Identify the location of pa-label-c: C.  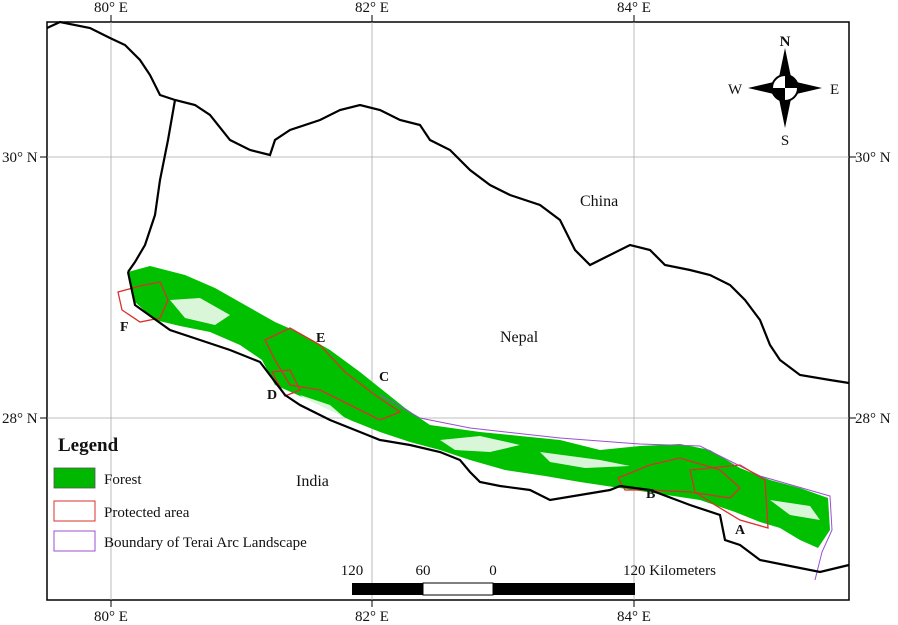
(384, 377).